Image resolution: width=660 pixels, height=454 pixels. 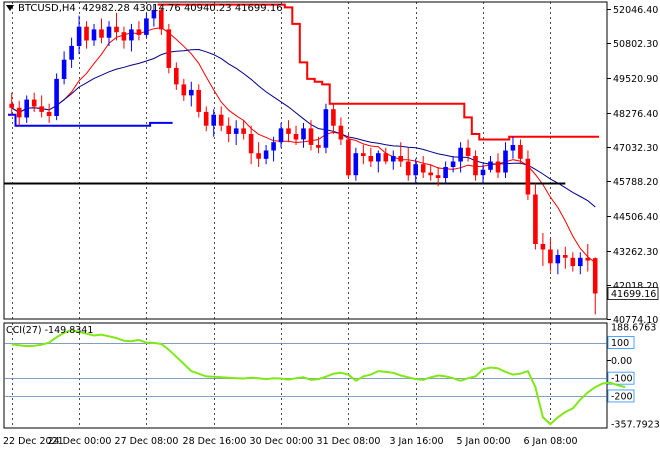 I want to click on x-tick-label: 30 Dec 00:00, so click(x=282, y=441).